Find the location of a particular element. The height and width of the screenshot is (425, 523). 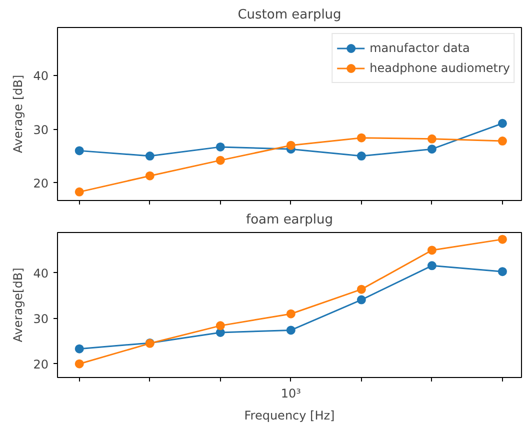

legend-label: headphone audiometry is located at coordinates (440, 68).